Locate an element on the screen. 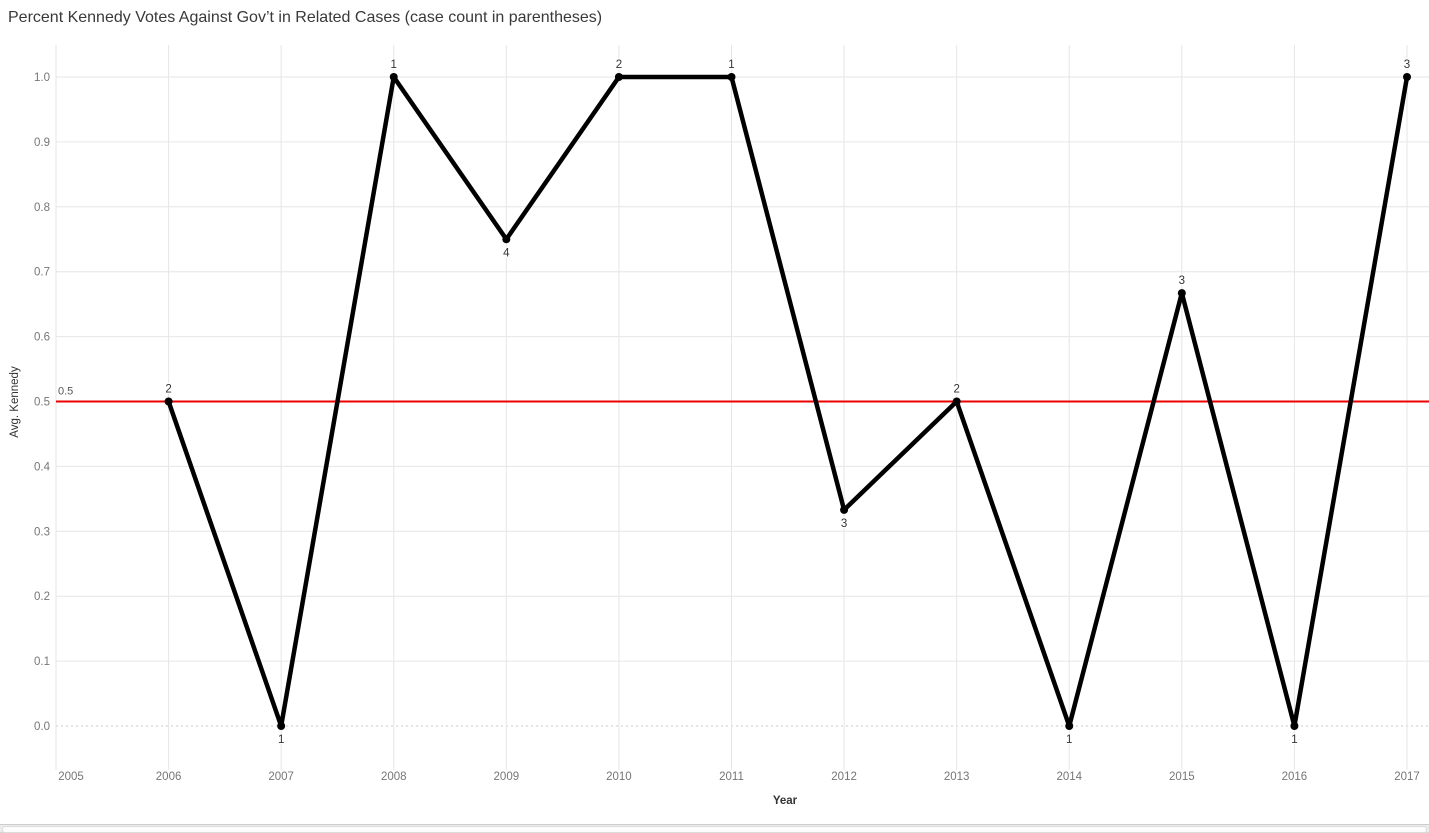  x-tick-label: 2010 is located at coordinates (619, 777).